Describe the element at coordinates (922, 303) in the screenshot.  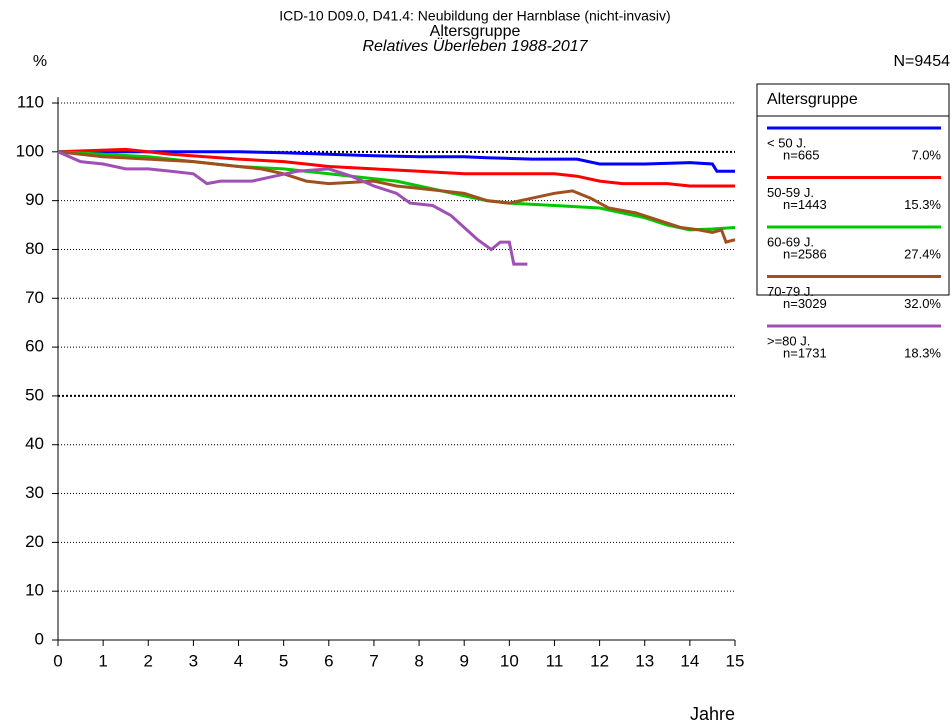
I see `legend-share: 32.0%` at that location.